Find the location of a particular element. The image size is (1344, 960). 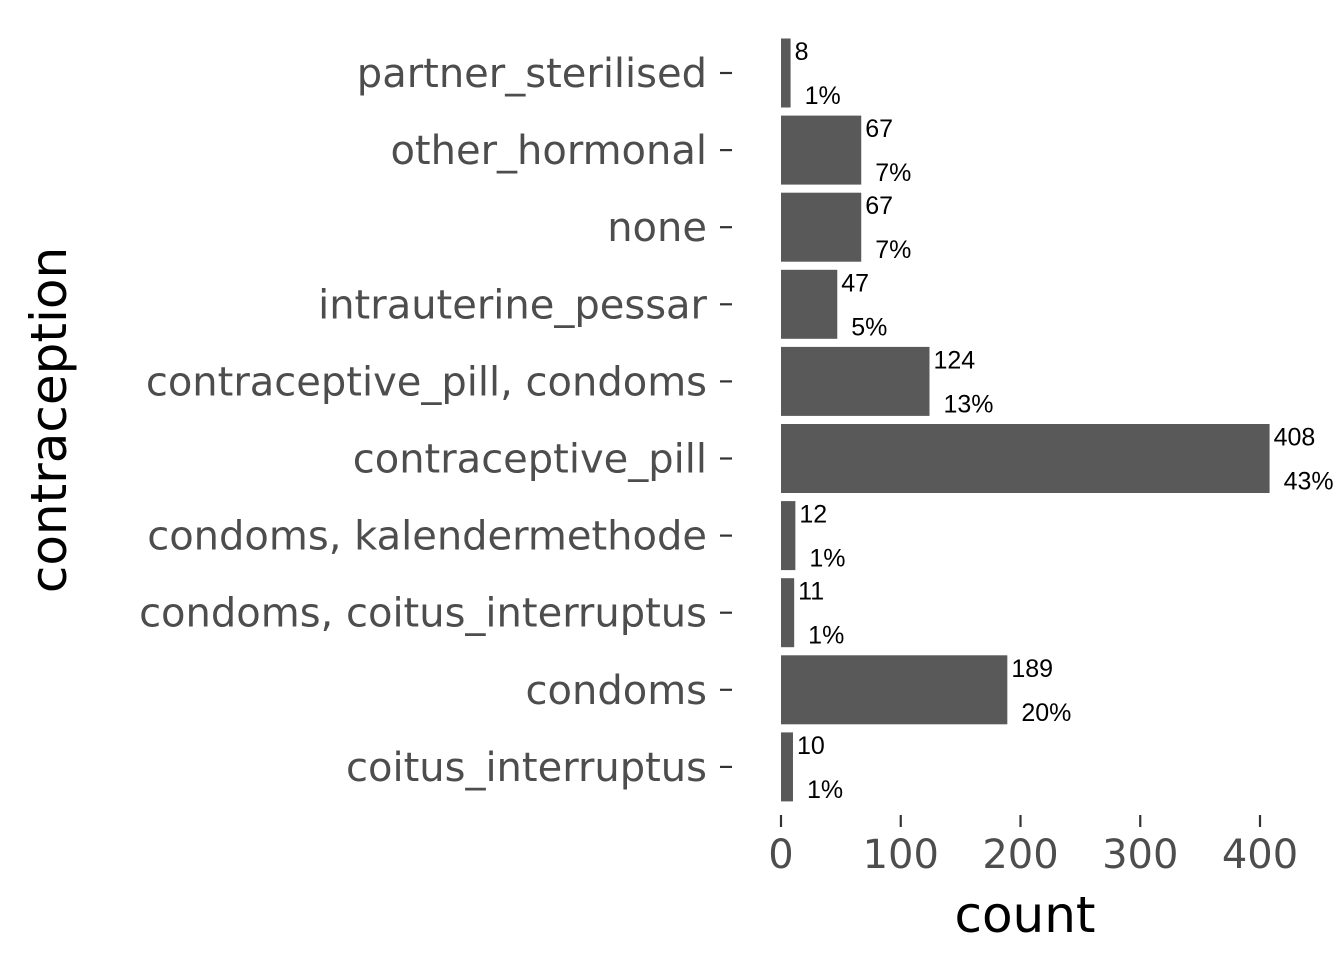

category-label-1: other_hormonal is located at coordinates (548, 151).